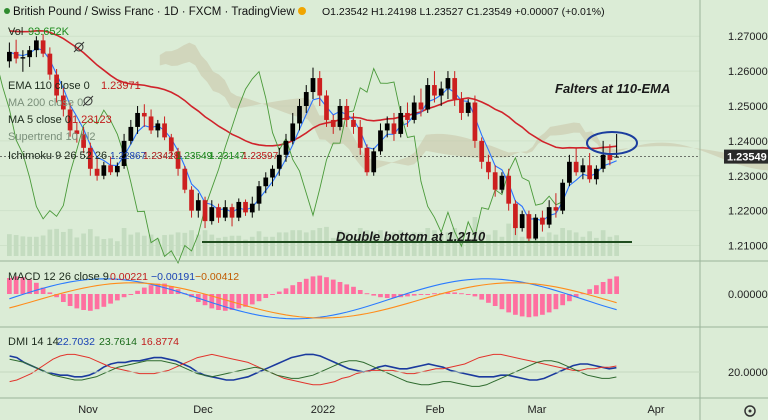  Describe the element at coordinates (7, 11) in the screenshot. I see `market-status-dot` at that location.